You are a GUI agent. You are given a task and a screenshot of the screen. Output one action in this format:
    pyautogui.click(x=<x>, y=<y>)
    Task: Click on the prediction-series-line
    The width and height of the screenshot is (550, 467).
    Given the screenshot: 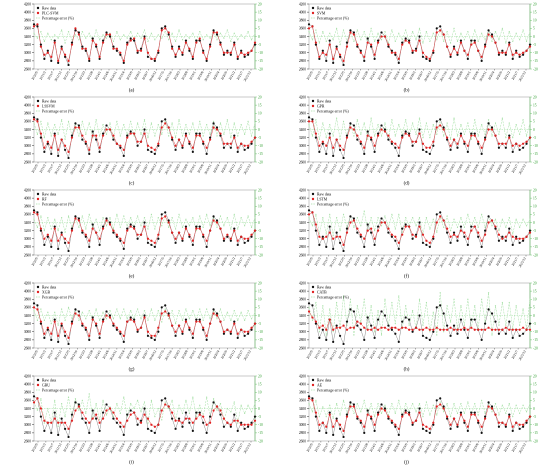 What is the action you would take?
    pyautogui.click(x=144, y=136)
    